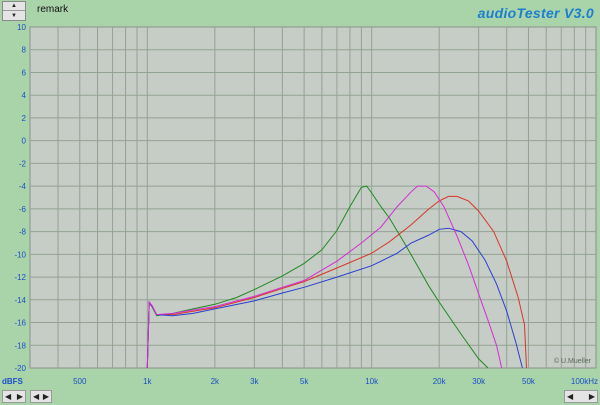 The width and height of the screenshot is (600, 405). I want to click on y-tick-label: 8, so click(24, 50).